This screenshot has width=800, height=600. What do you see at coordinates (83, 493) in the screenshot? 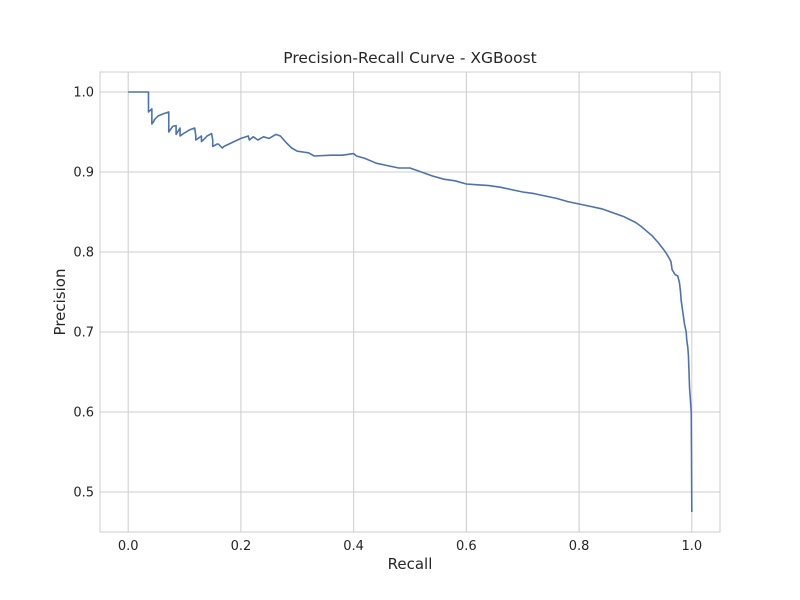
I see `y-tick-label: 0.5` at bounding box center [83, 493].